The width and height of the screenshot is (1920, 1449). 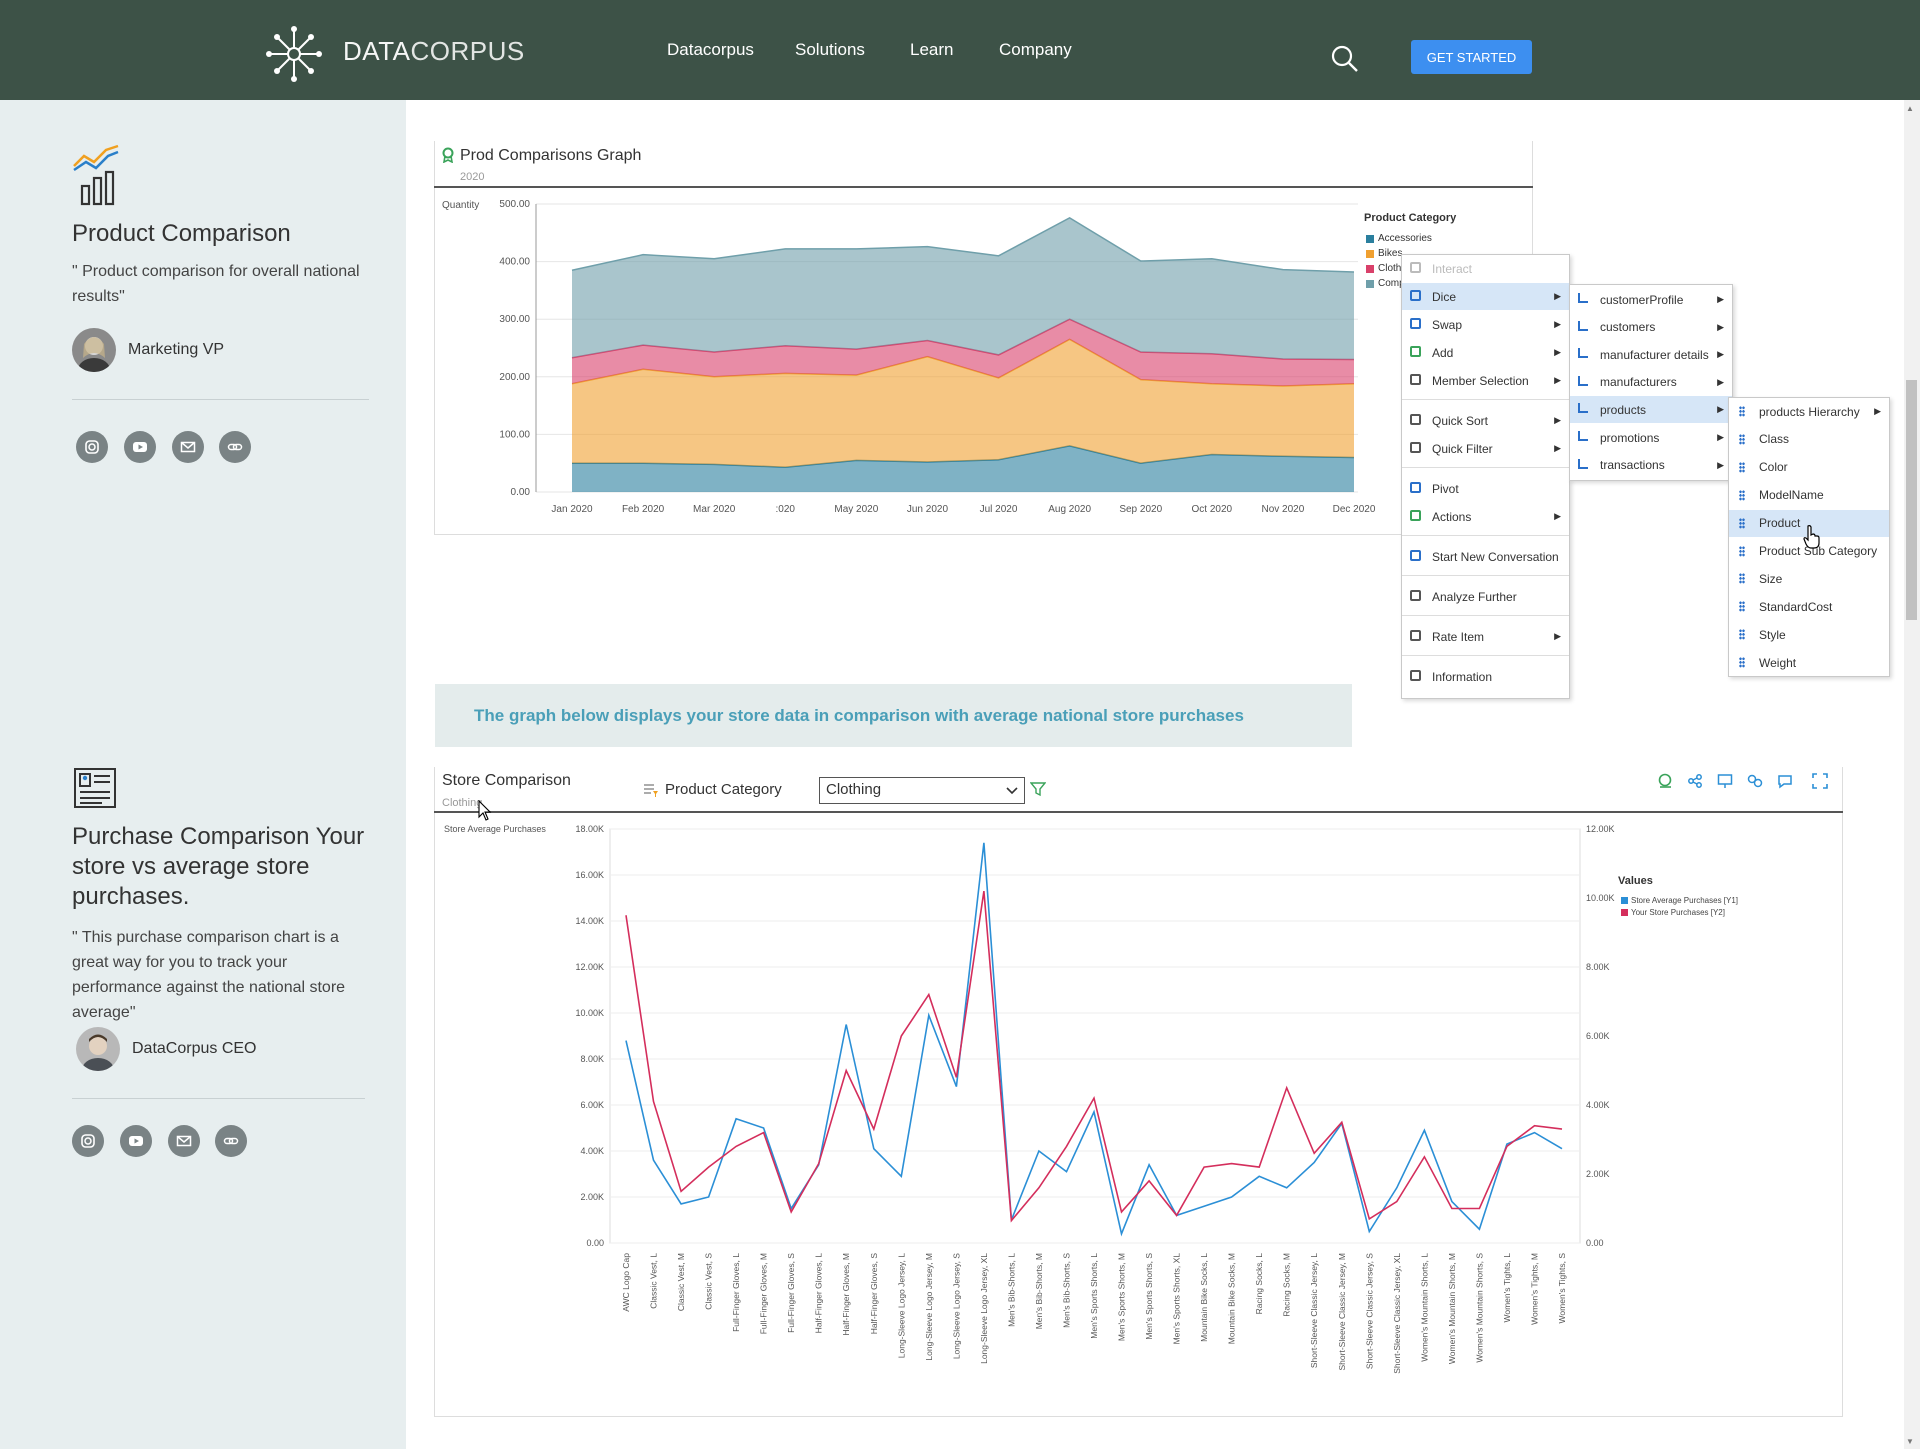 I want to click on dice-item-promotions: promotions ▶, so click(x=1651, y=437).